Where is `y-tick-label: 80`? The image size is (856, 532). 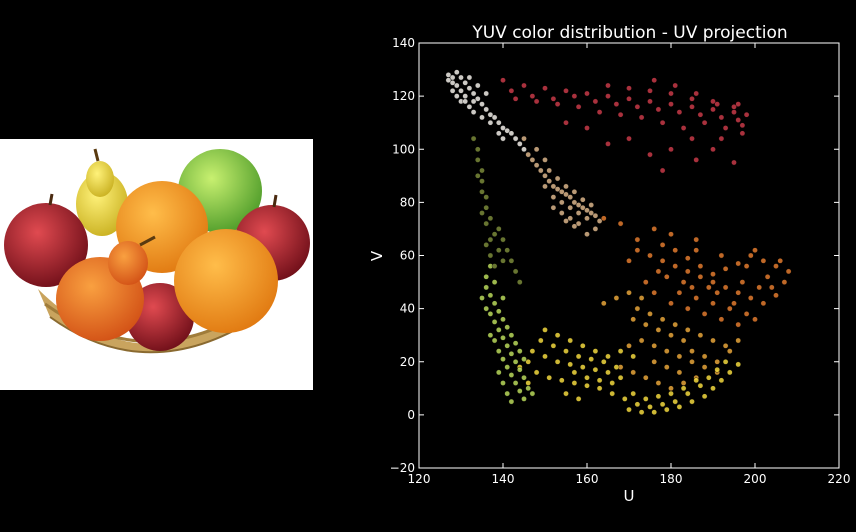
y-tick-label: 80 is located at coordinates (407, 202).